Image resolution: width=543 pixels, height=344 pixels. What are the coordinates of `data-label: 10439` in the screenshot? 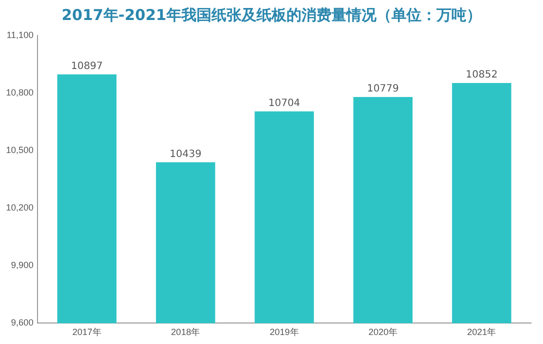 It's located at (186, 154).